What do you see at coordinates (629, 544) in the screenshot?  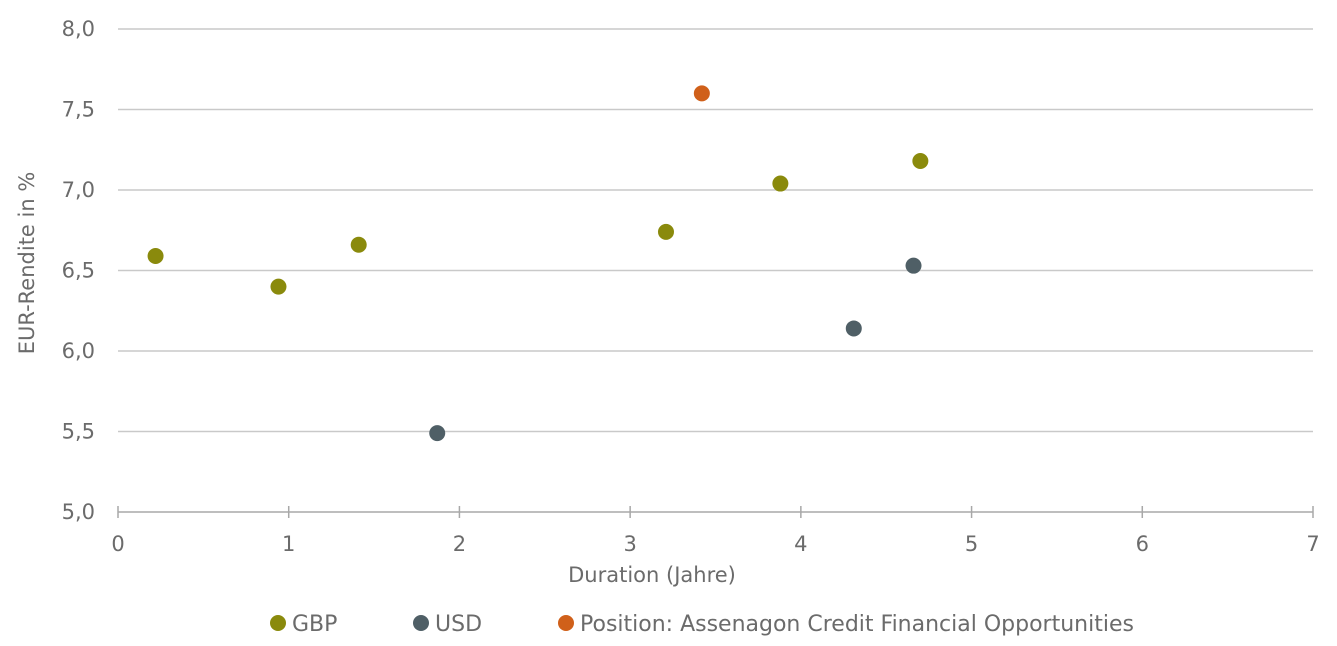 I see `x-tick-label: 3` at bounding box center [629, 544].